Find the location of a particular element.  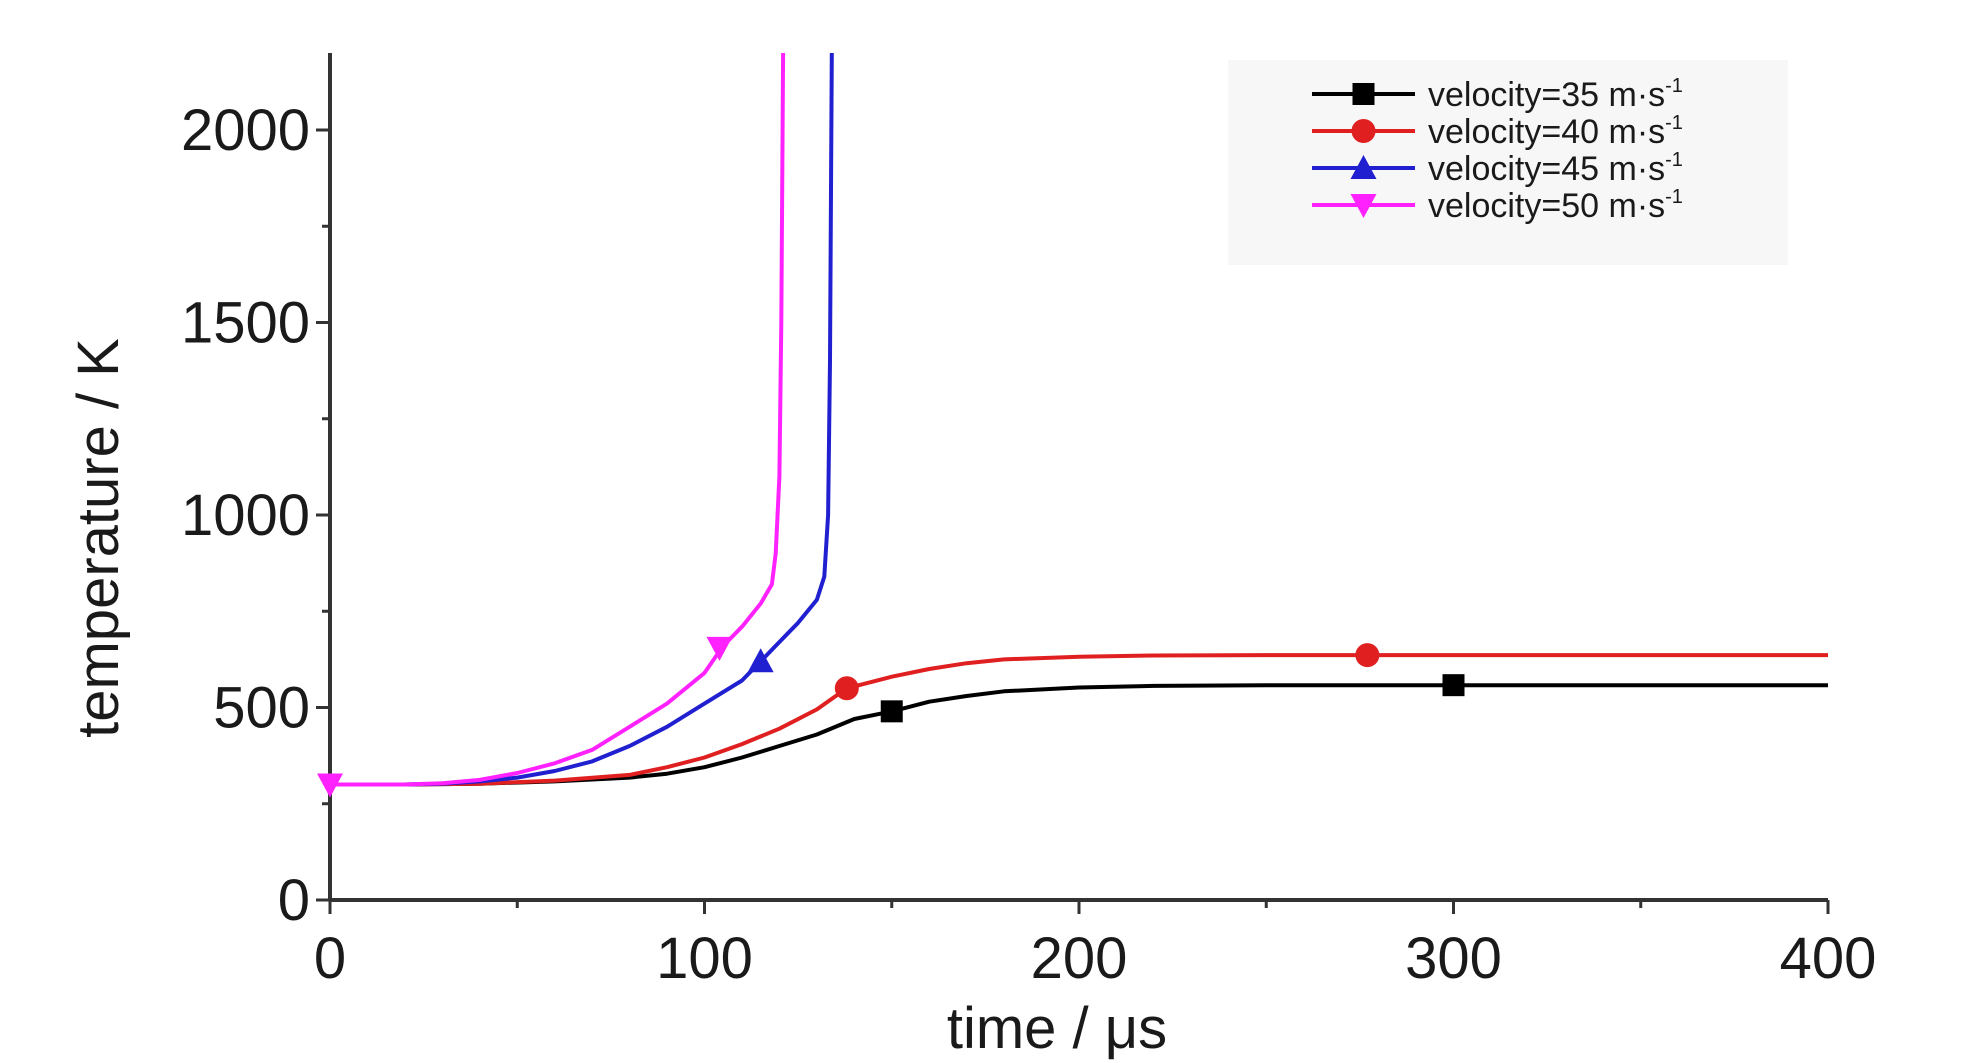

y-axis-title: temperature / K is located at coordinates (98, 538).